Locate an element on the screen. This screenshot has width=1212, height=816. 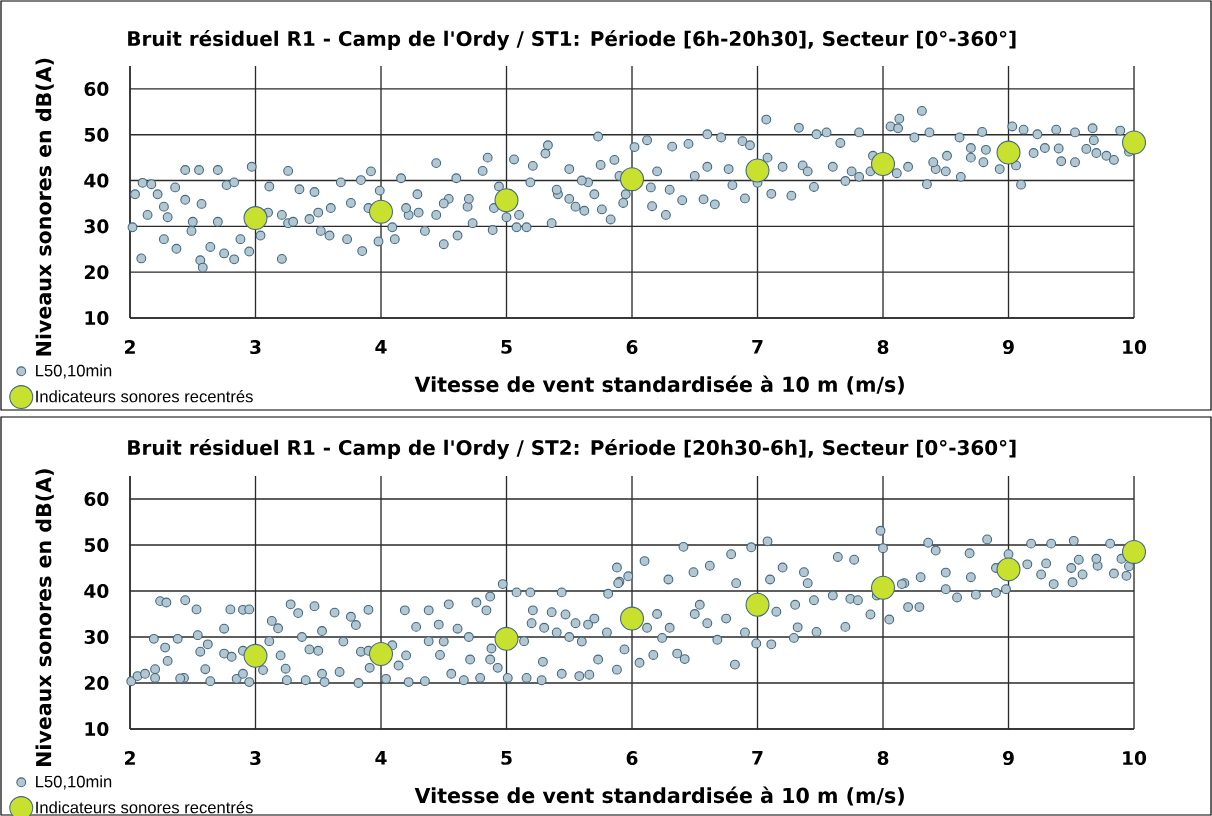
chart-title: Bruit résiduel R1 - Camp de l'Ordy / ST1: Période [6h-20h30], Secteur [0°-360°] is located at coordinates (572, 40).